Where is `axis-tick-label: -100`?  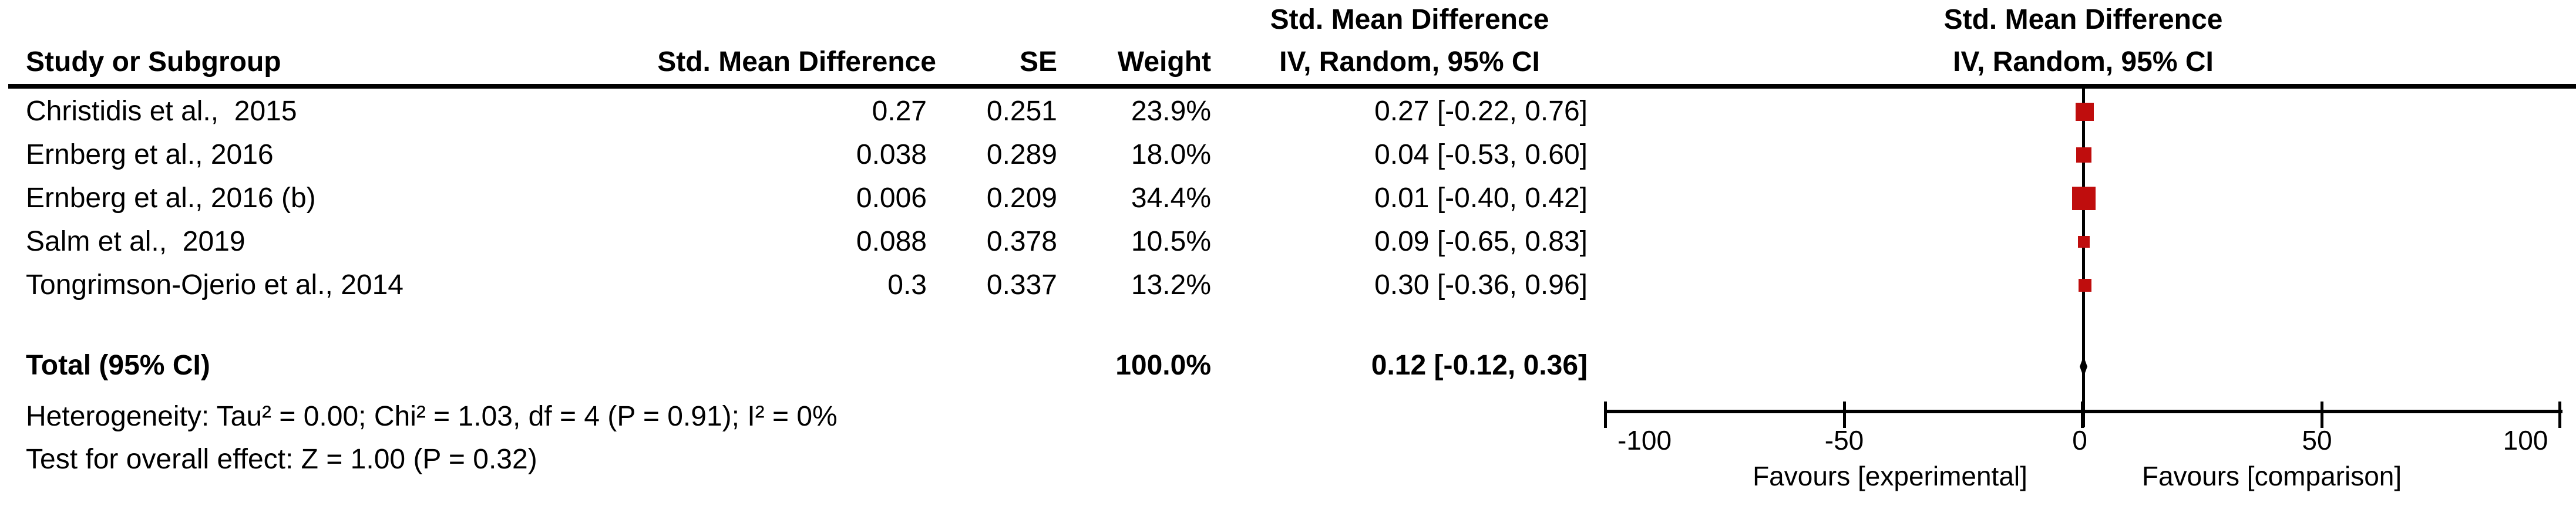
axis-tick-label: -100 is located at coordinates (1644, 440).